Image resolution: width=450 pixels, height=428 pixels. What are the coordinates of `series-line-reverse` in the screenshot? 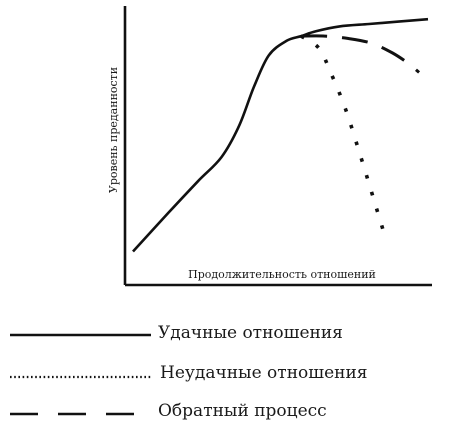 It's located at (361, 54).